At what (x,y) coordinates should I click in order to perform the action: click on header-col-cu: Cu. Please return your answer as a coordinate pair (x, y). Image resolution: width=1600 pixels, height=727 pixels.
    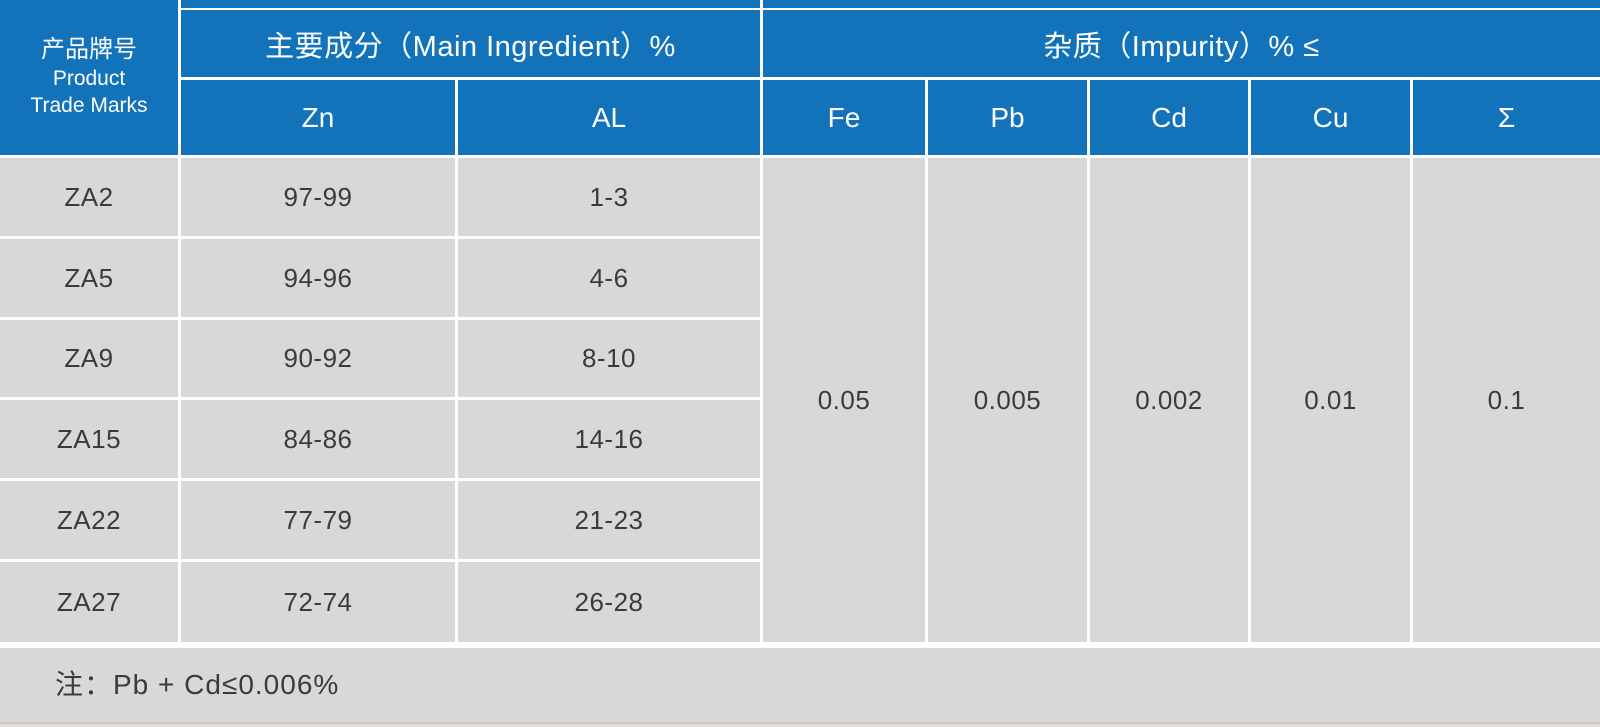
    Looking at the image, I should click on (1330, 117).